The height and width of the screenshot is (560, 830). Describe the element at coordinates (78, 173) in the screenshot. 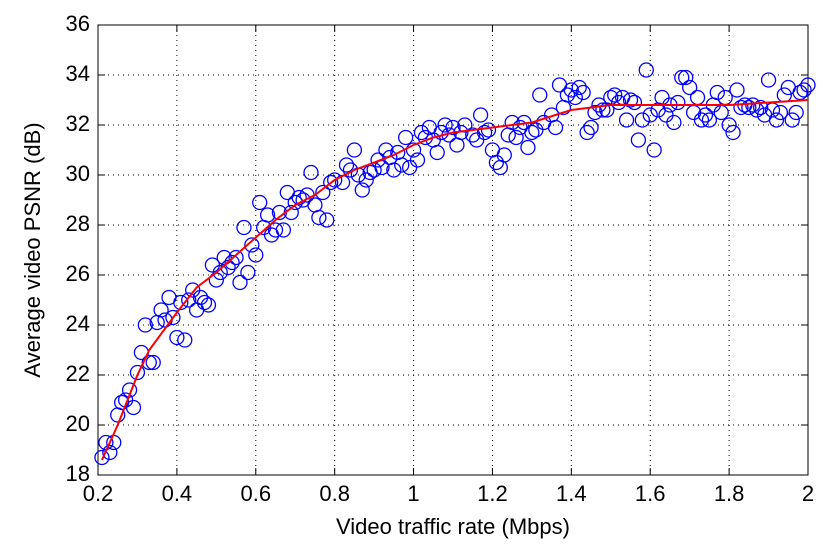

I see `y-tick-label: 30` at that location.